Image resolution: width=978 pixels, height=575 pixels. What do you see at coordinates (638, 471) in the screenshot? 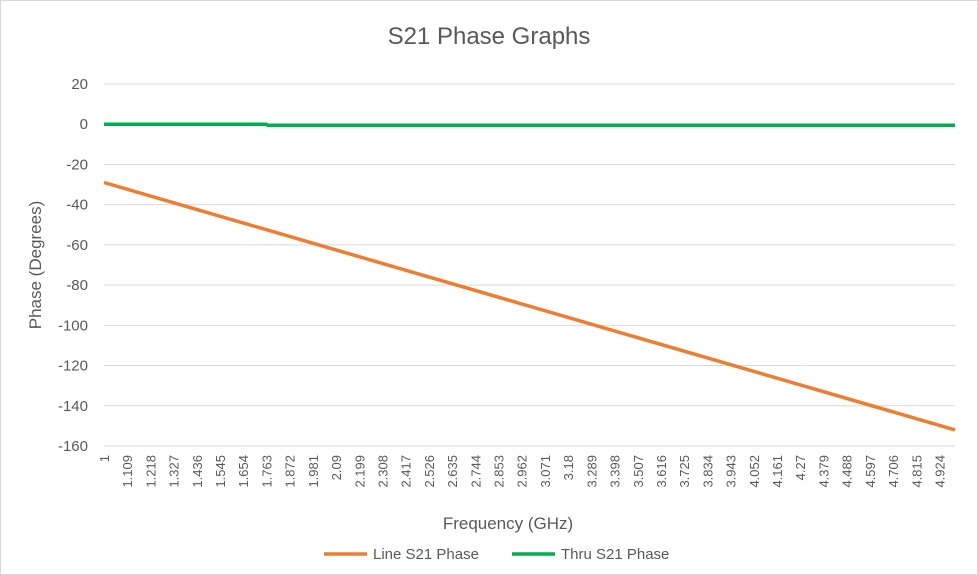
I see `x-tick-label: 3.507` at bounding box center [638, 471].